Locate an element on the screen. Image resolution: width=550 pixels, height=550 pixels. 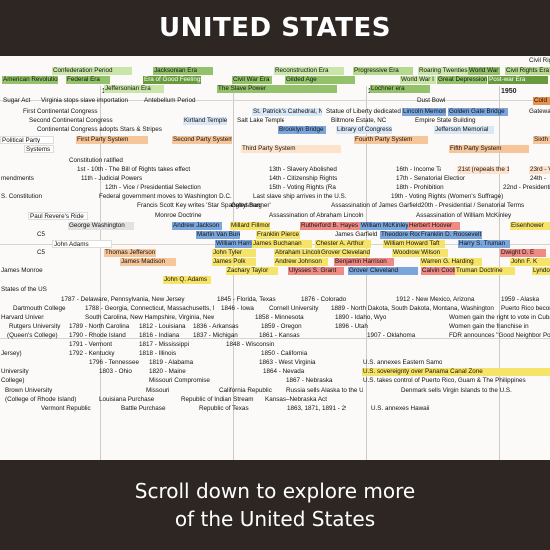
timeline-event: Political Party is located at coordinates (27, 140).